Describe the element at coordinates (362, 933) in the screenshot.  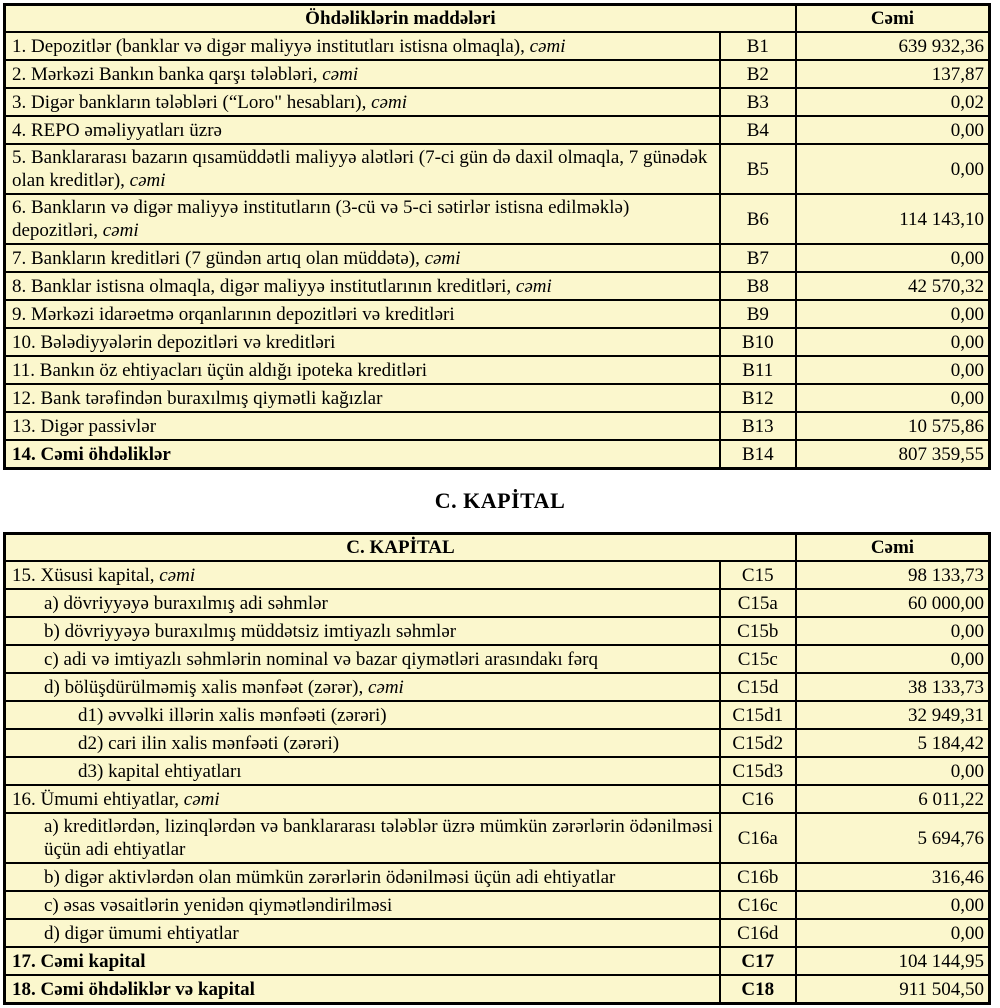
I see `row-description-cell: d) digər ümumi ehtiyatlar` at that location.